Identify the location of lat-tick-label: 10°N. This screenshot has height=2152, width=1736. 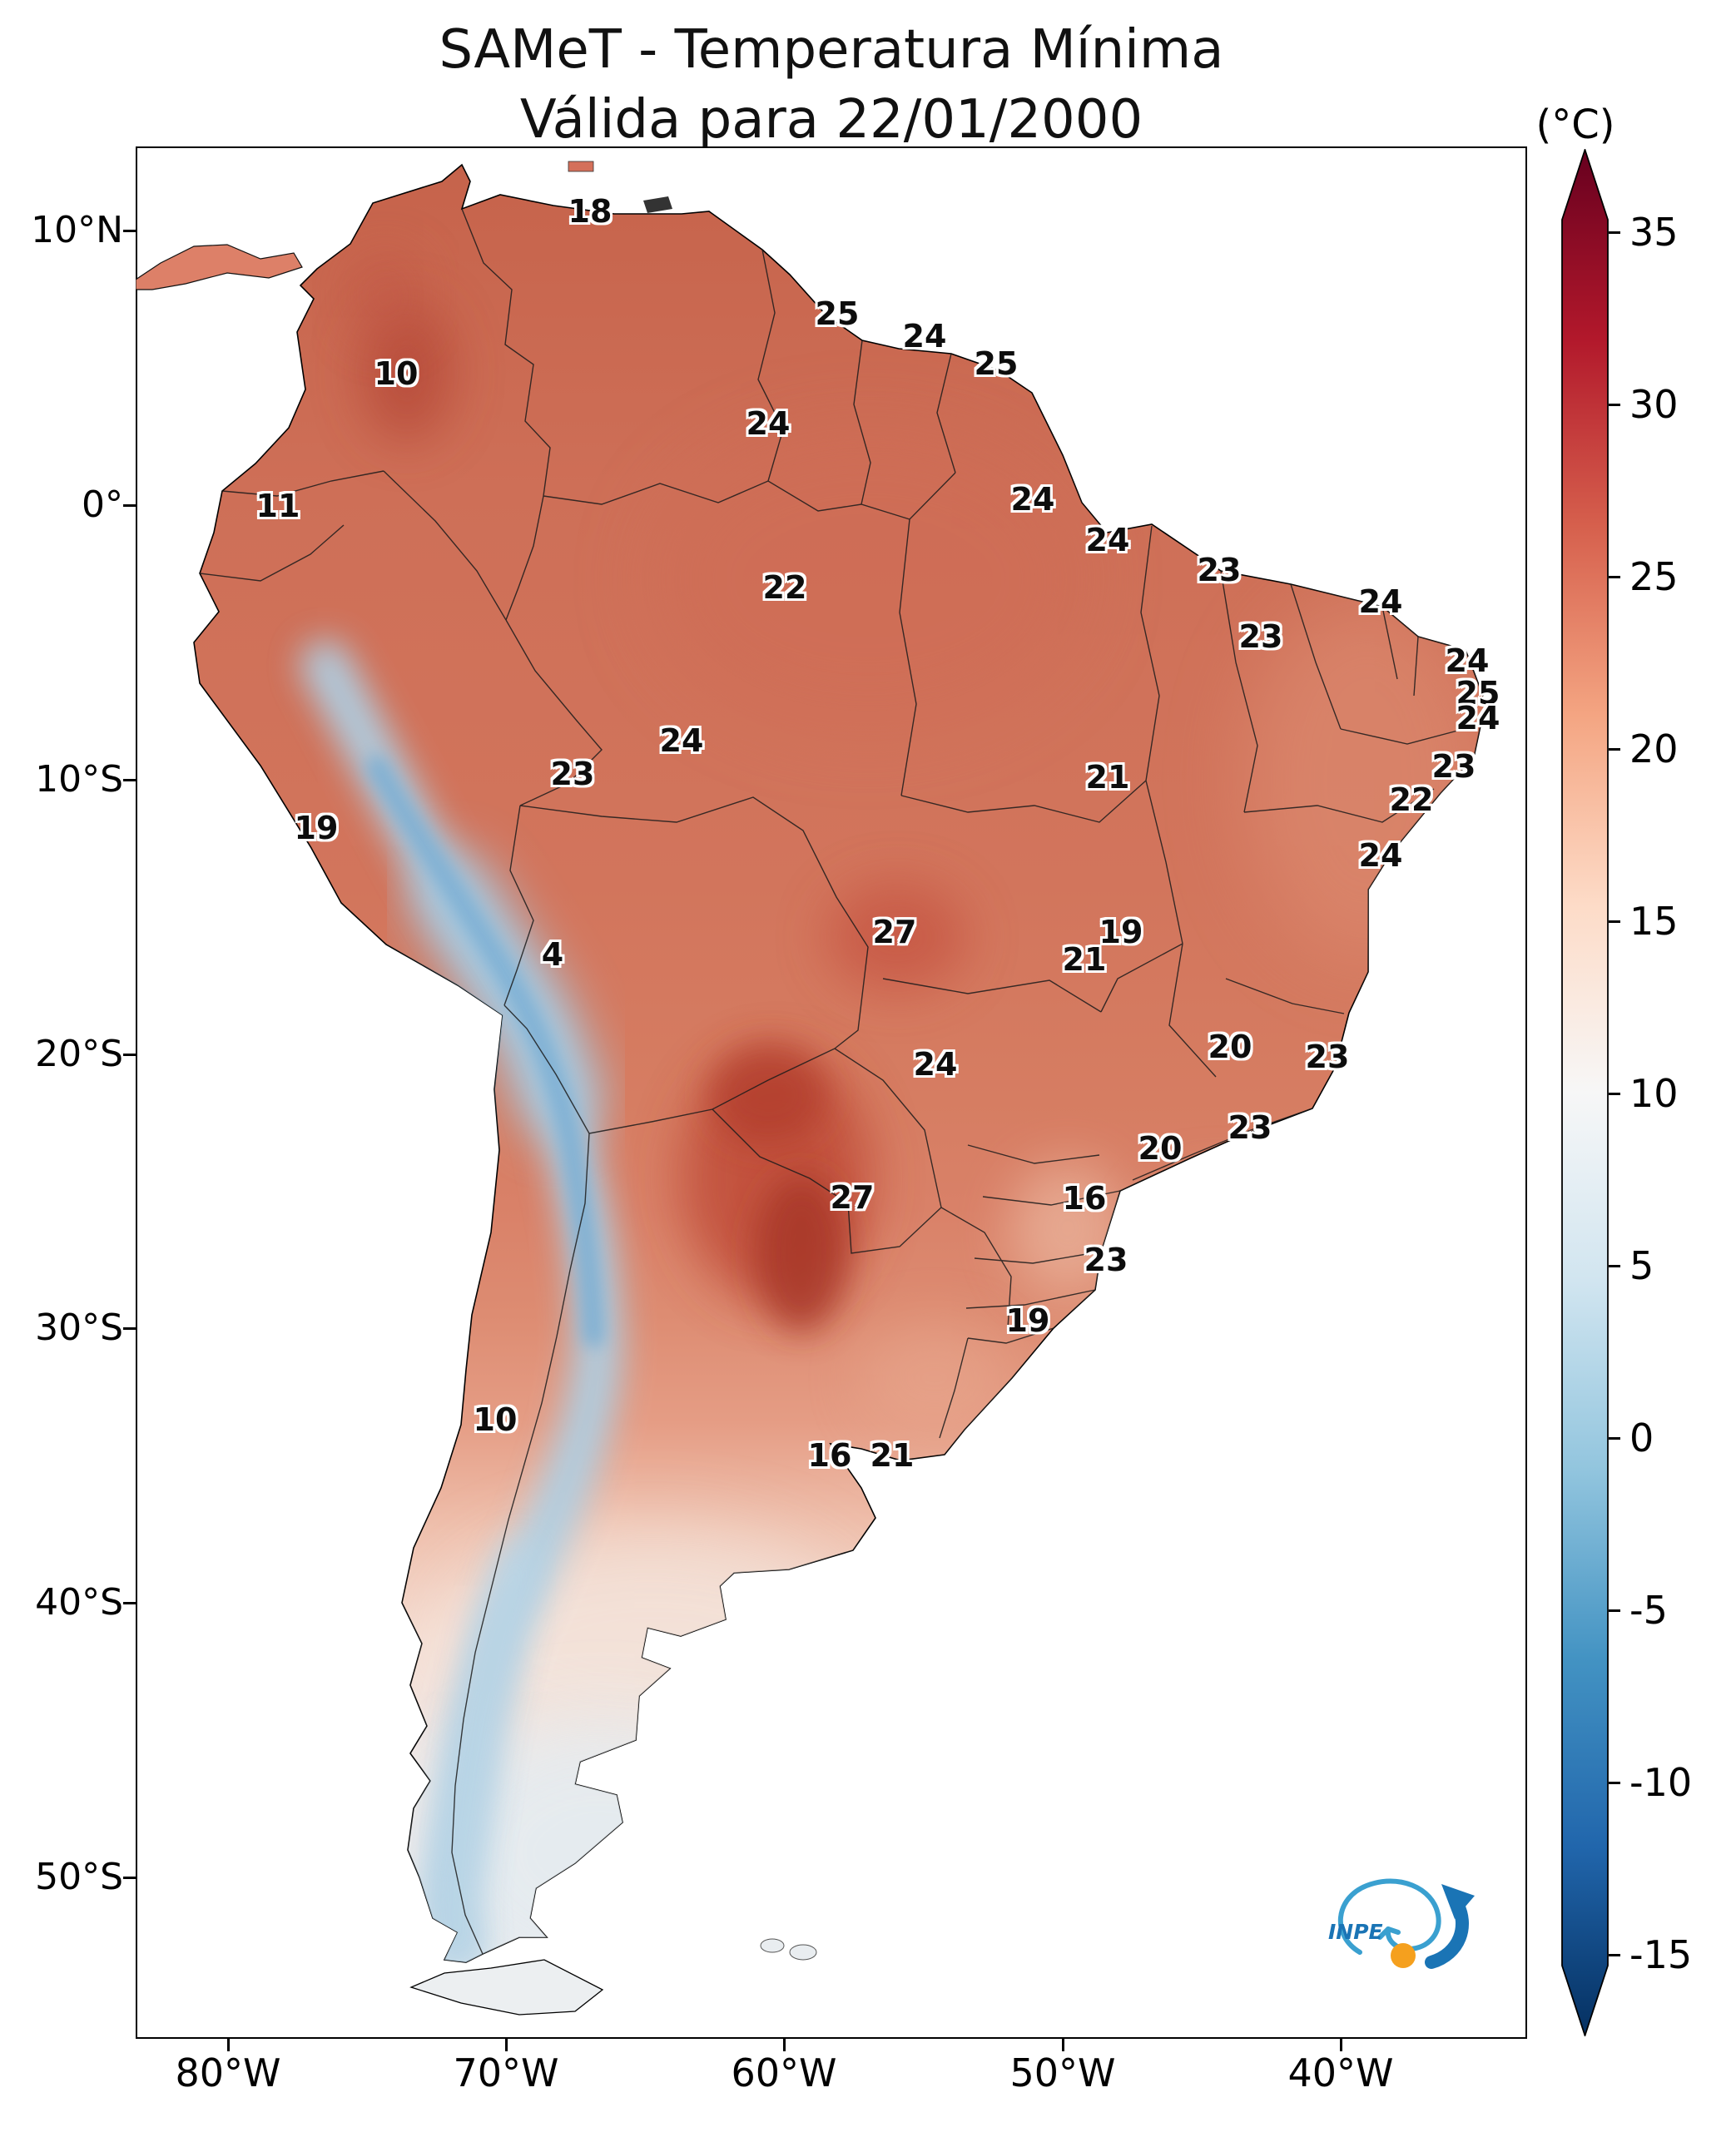
(77, 230).